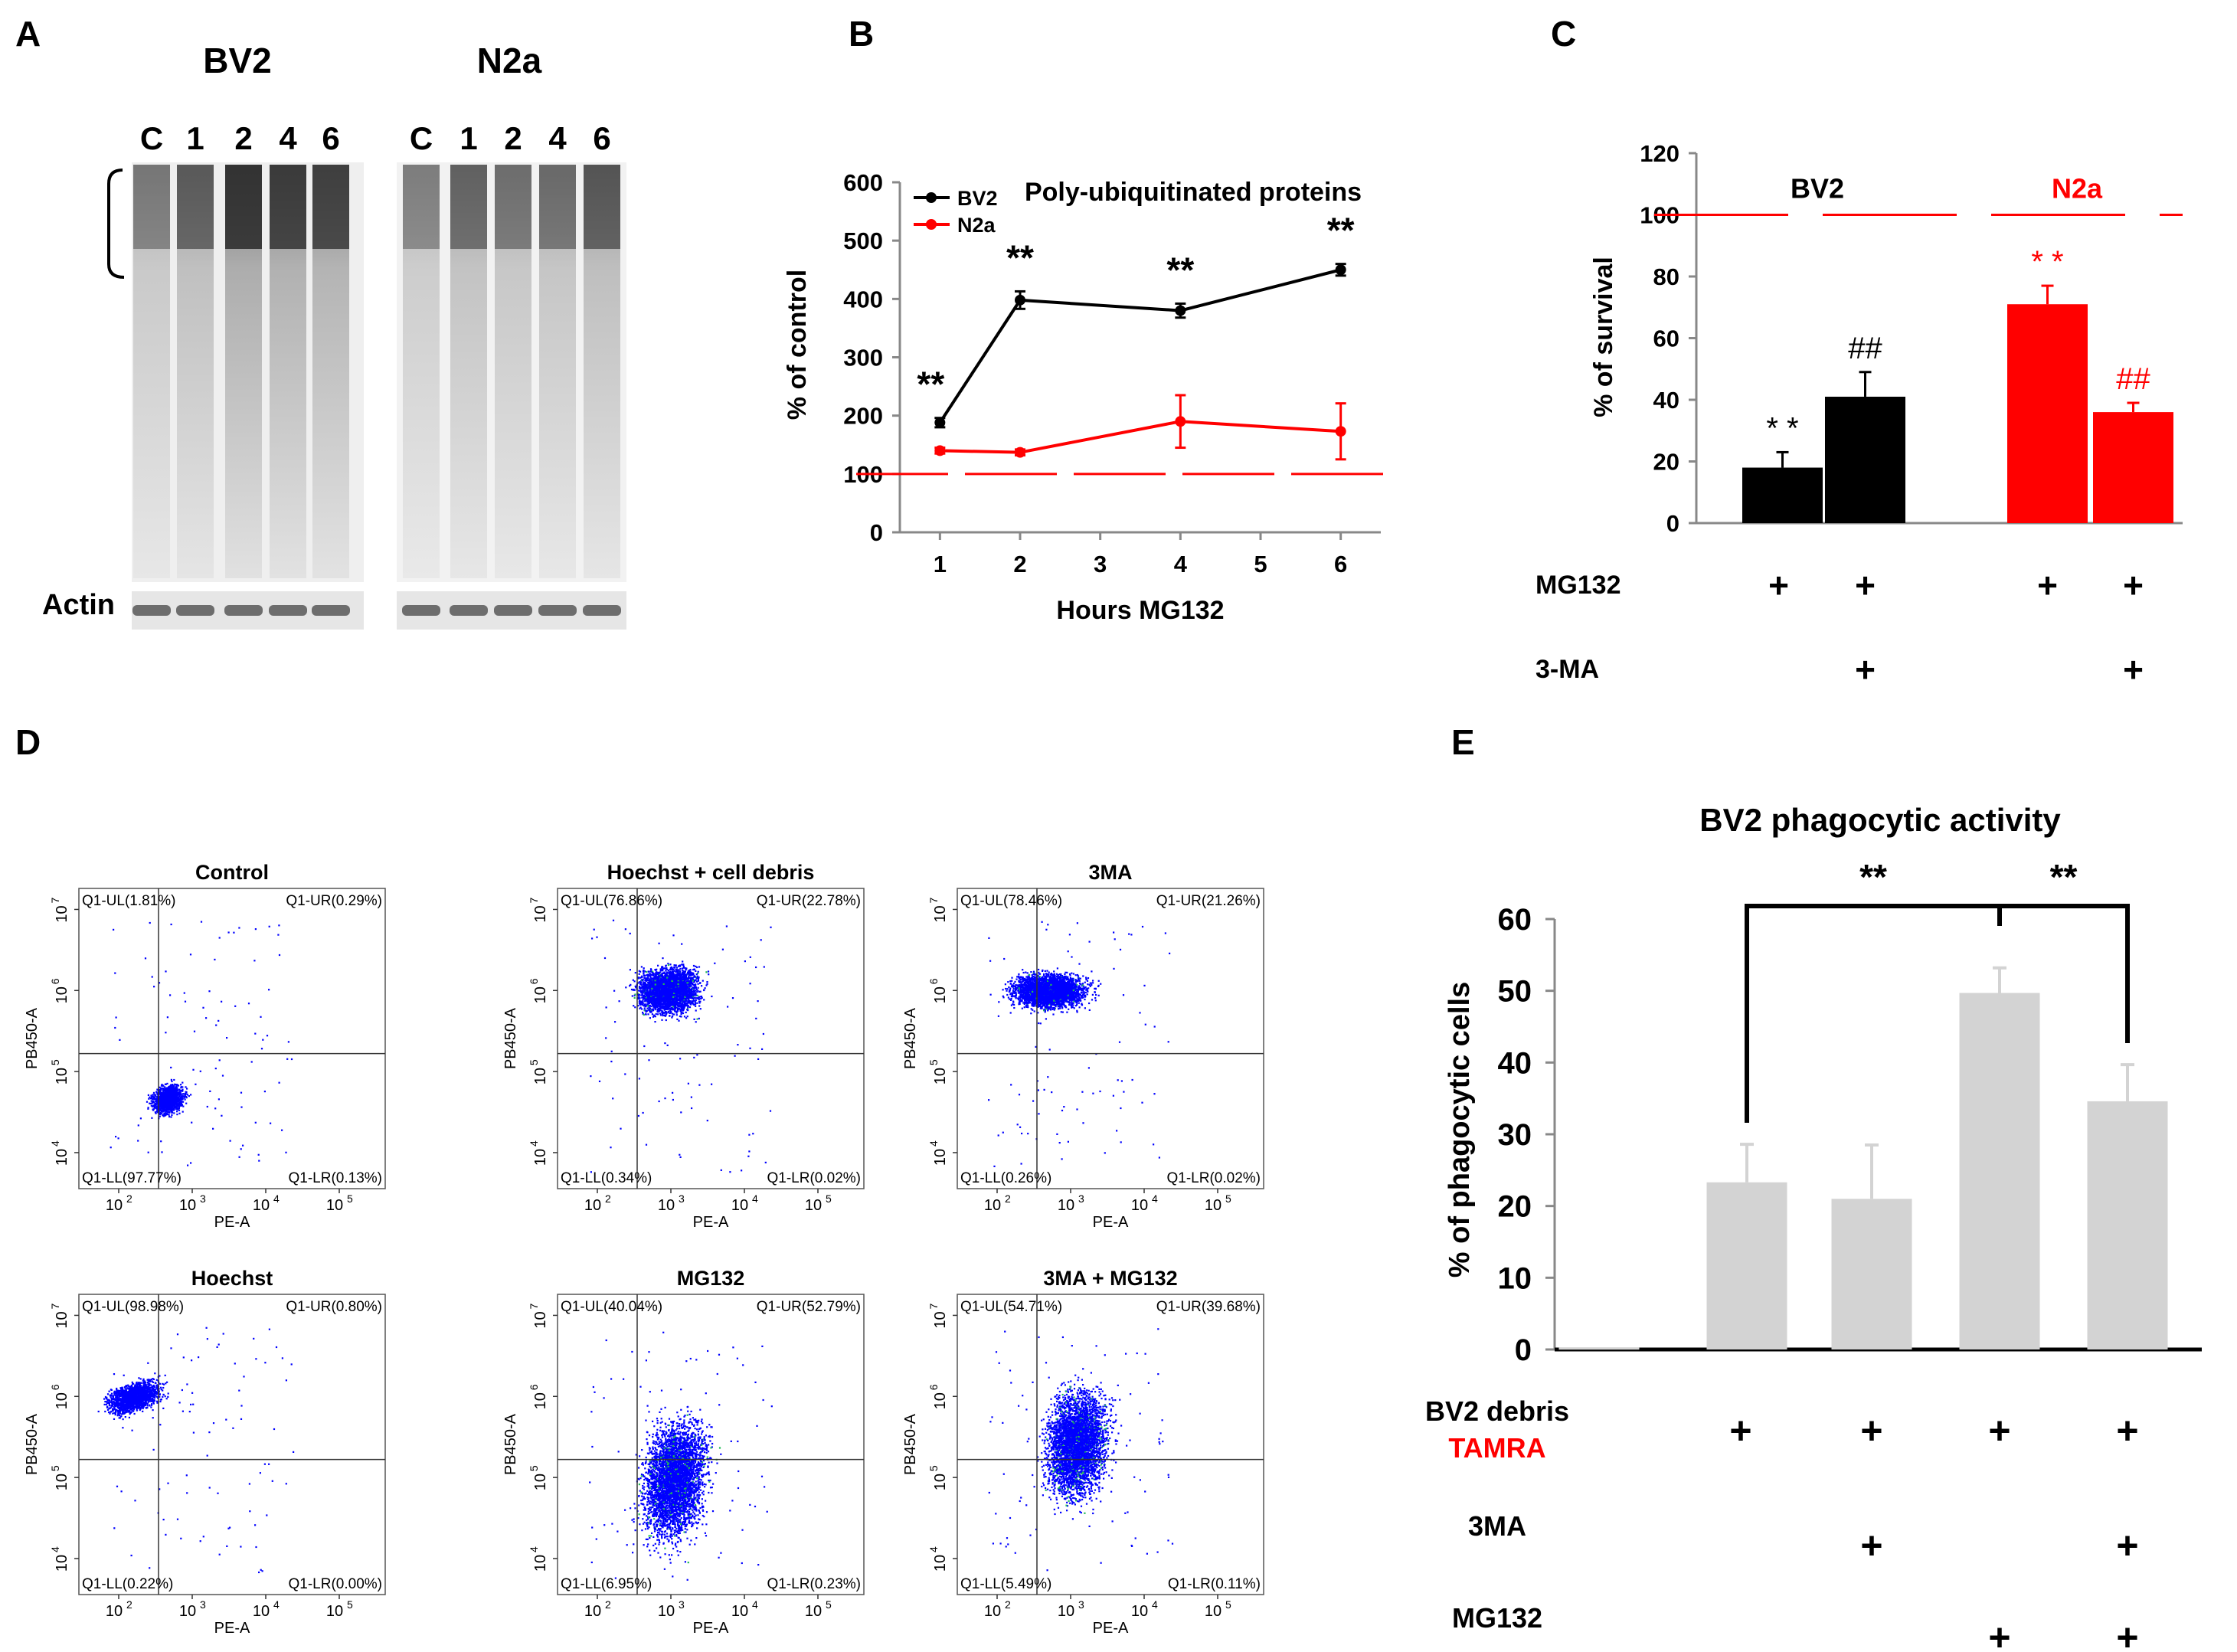 This screenshot has height=1652, width=2237. What do you see at coordinates (601, 138) in the screenshot?
I see `lane-label: 6` at bounding box center [601, 138].